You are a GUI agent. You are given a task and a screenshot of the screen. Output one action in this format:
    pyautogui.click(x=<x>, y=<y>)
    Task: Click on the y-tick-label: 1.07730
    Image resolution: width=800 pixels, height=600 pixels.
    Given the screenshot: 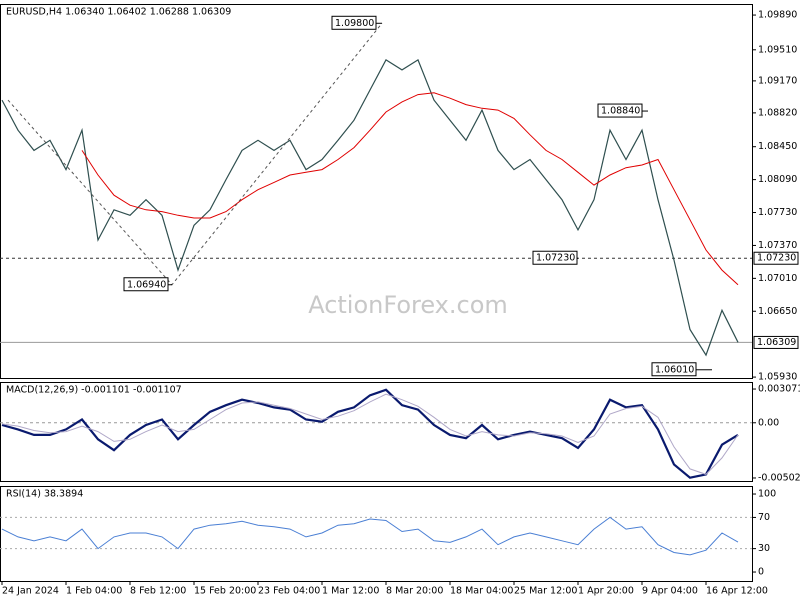 What is the action you would take?
    pyautogui.click(x=777, y=212)
    